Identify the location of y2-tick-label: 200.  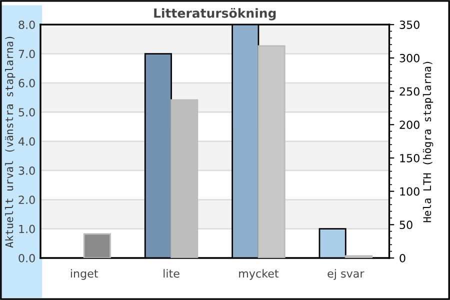
(410, 125).